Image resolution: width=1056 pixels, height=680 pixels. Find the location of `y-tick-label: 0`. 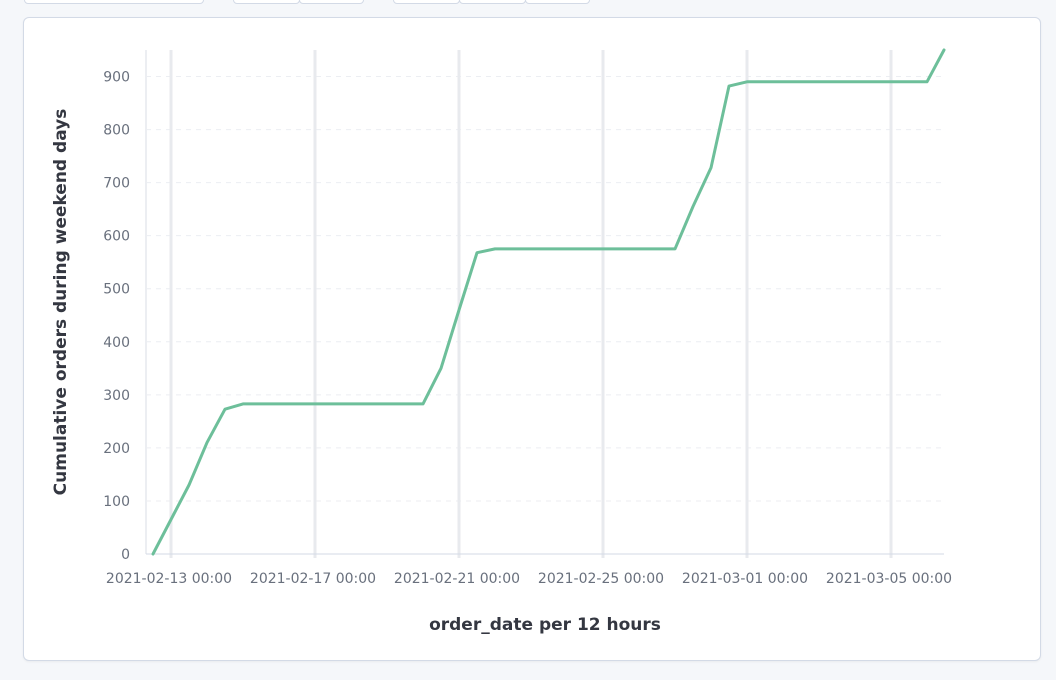

y-tick-label: 0 is located at coordinates (125, 555).